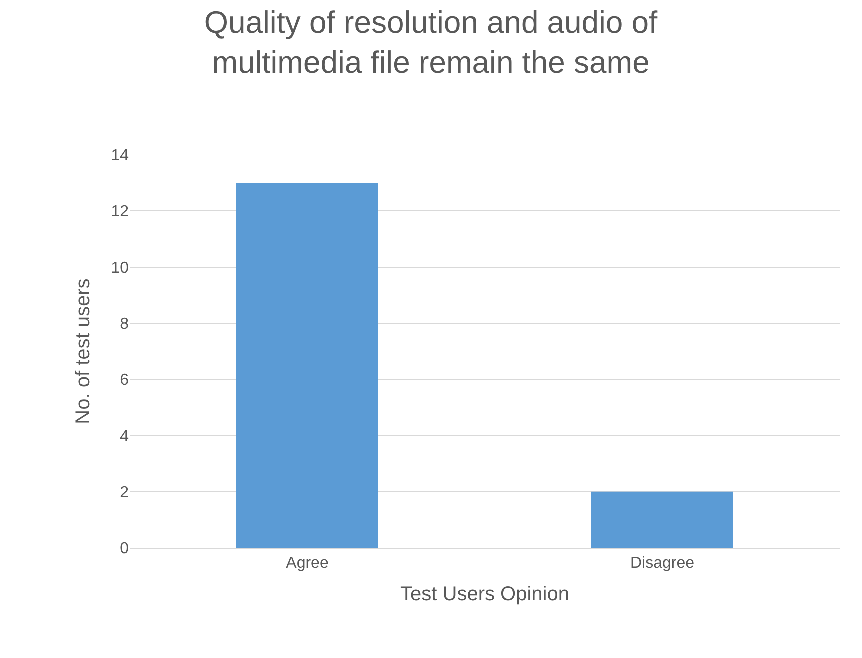  I want to click on y-tick-label: 8, so click(125, 325).